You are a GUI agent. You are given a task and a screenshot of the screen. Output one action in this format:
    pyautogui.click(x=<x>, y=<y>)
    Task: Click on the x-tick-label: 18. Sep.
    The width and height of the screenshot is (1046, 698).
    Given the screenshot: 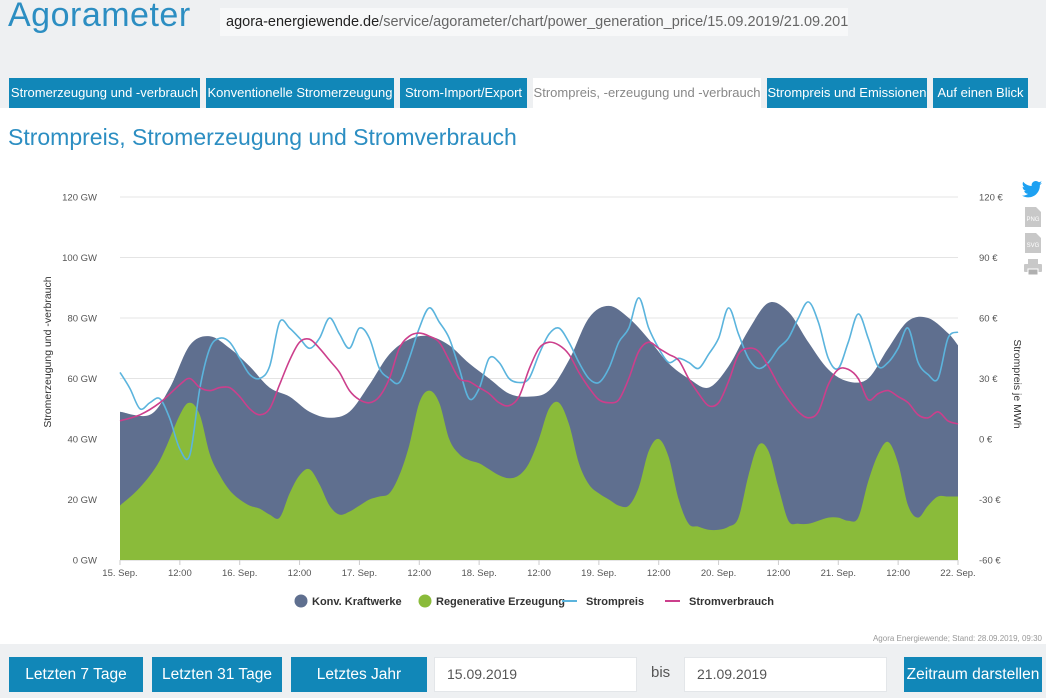 What is the action you would take?
    pyautogui.click(x=478, y=573)
    